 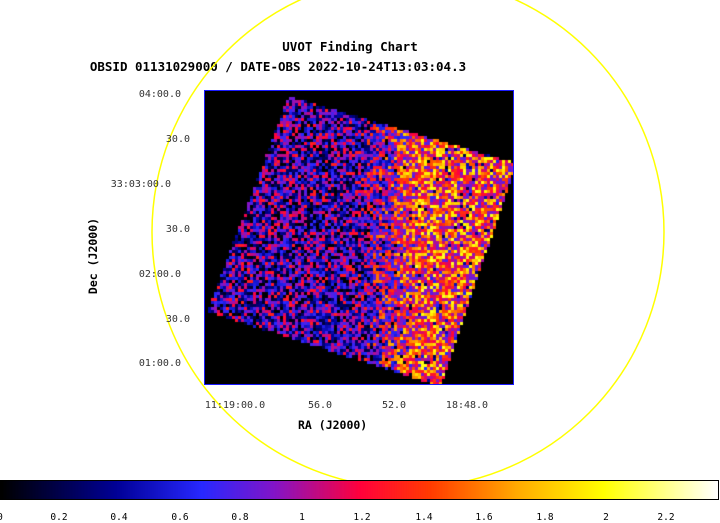 What do you see at coordinates (93, 256) in the screenshot?
I see `y-axis-label: Dec (J2000)` at bounding box center [93, 256].